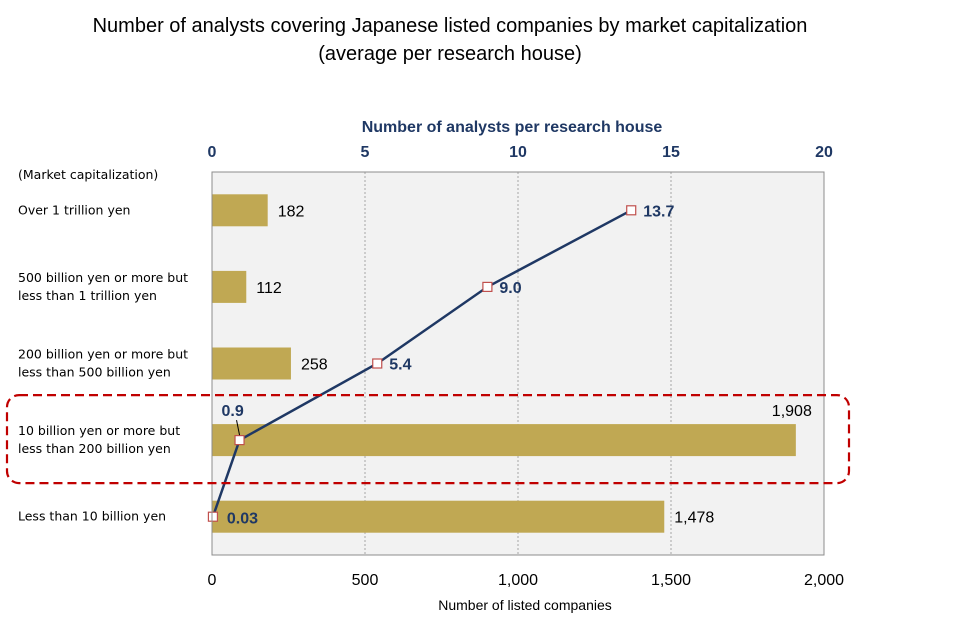  What do you see at coordinates (94, 372) in the screenshot?
I see `category-label: less than 500 billion yen` at bounding box center [94, 372].